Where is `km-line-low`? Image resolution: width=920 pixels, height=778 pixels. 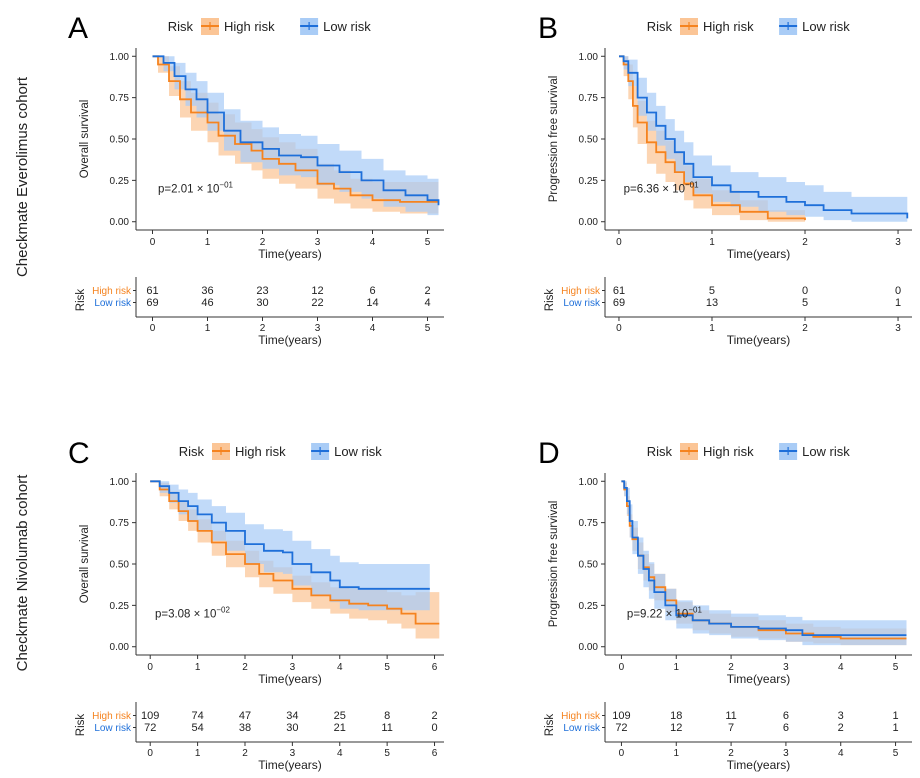 km-line-low is located at coordinates (290, 535).